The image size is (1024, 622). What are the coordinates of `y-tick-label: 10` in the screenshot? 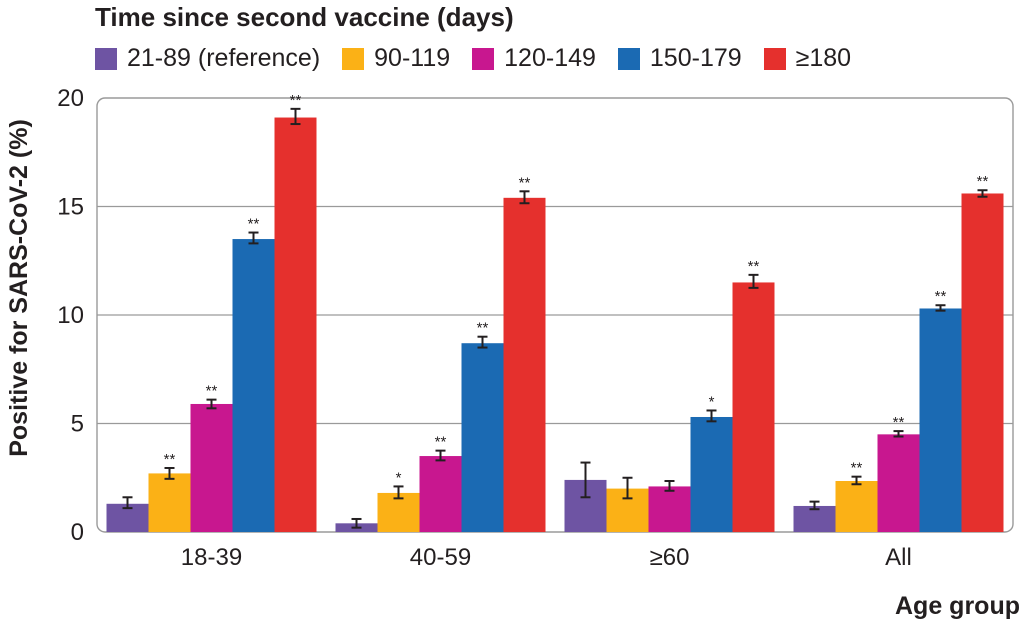 It's located at (70, 315).